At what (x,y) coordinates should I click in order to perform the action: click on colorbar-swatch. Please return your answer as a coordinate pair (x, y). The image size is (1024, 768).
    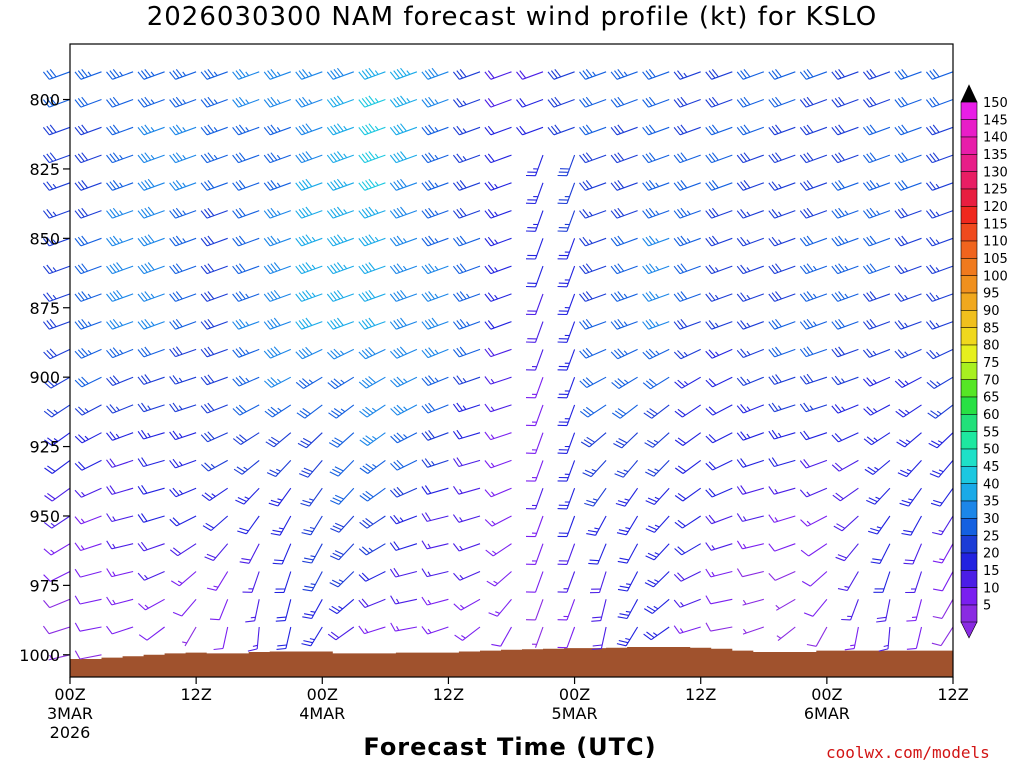
    Looking at the image, I should click on (969, 422).